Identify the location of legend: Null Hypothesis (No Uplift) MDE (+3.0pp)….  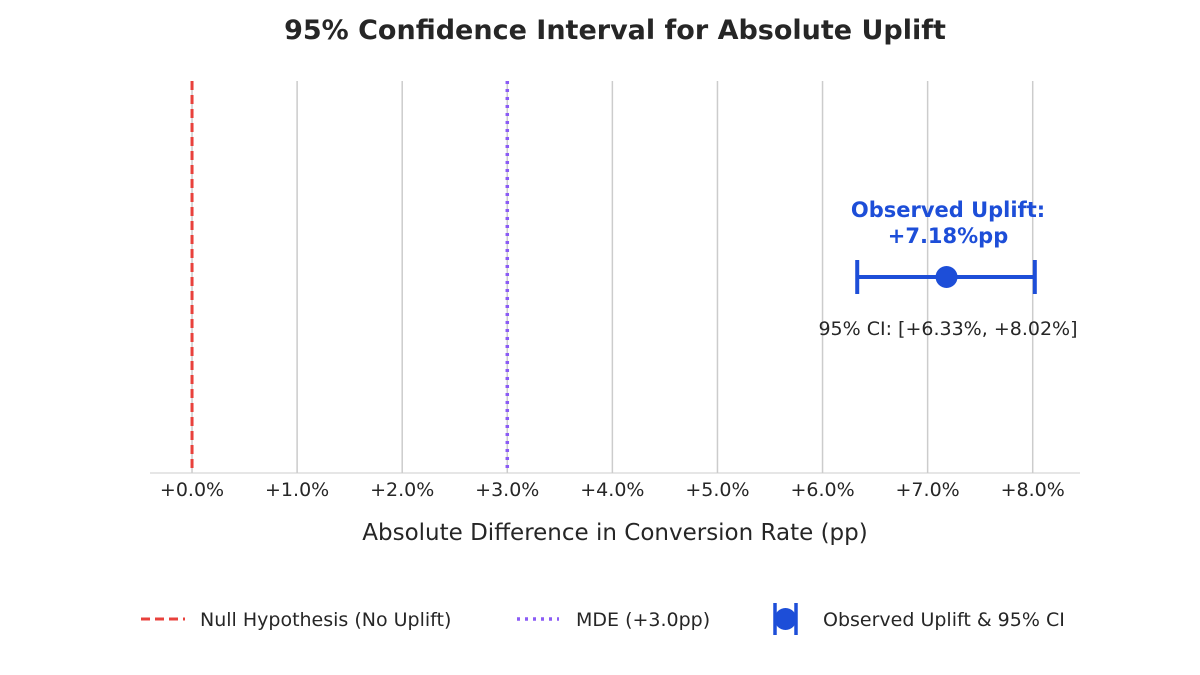
(603, 619).